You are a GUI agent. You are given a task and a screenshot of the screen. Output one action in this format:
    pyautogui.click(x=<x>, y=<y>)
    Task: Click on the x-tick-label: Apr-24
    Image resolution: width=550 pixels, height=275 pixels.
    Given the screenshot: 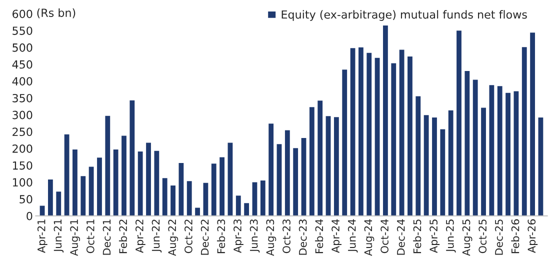 What is the action you would take?
    pyautogui.click(x=337, y=236)
    